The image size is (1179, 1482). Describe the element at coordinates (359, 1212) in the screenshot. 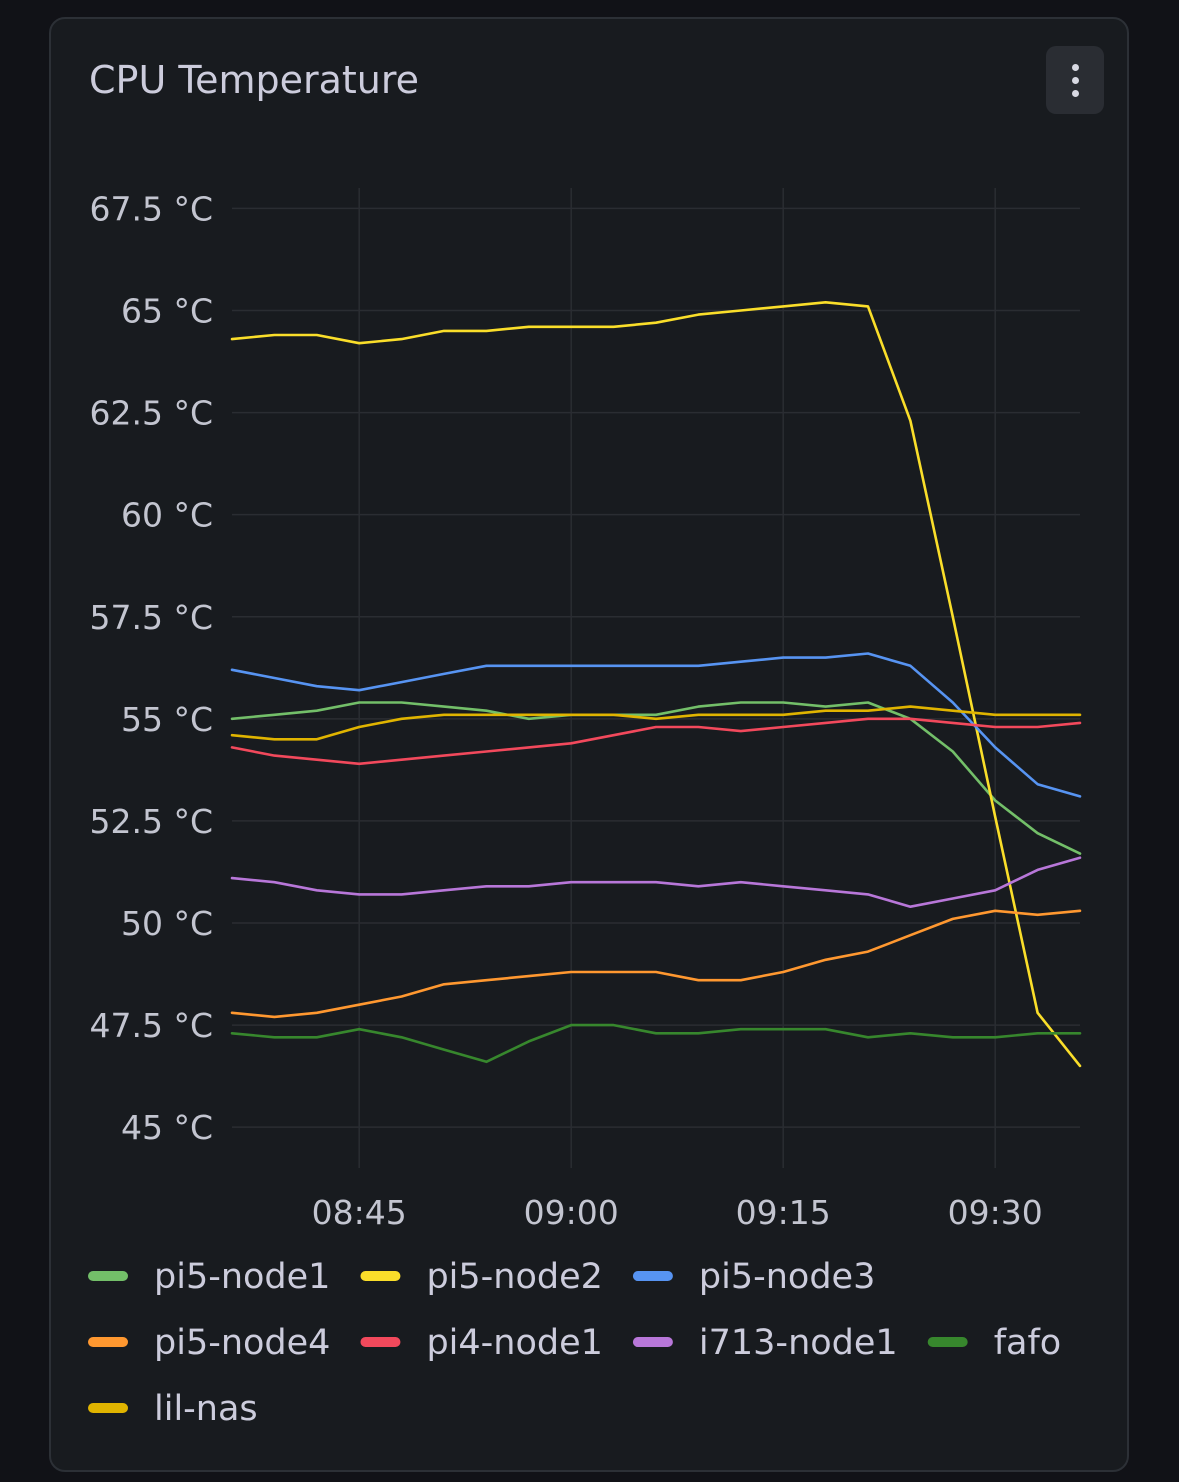

I see `x-tick-label: 08:45` at that location.